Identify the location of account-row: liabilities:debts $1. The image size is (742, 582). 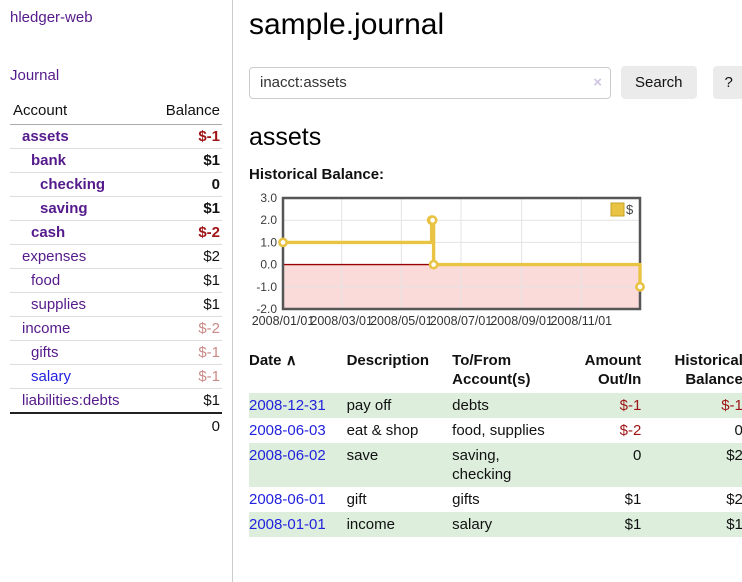
(116, 401).